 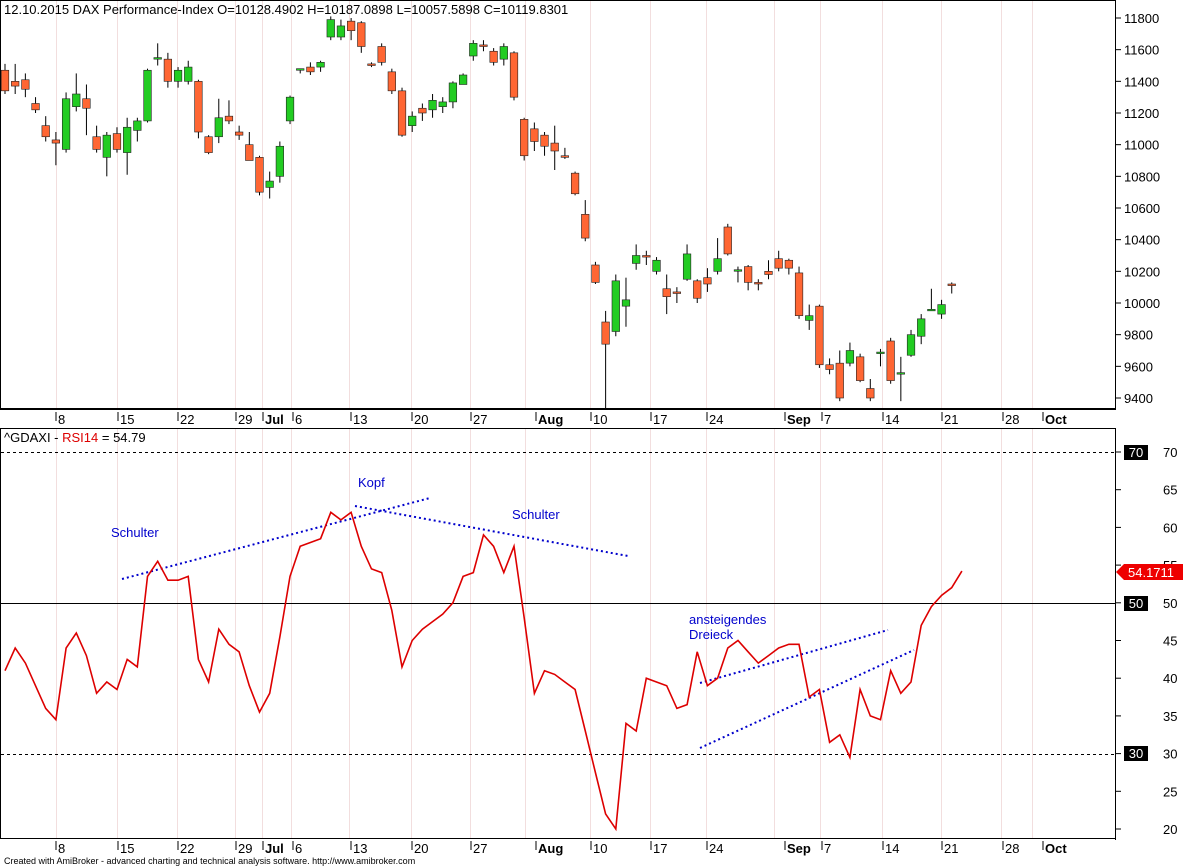 I want to click on rsi-tick-label: 35, so click(x=1170, y=716).